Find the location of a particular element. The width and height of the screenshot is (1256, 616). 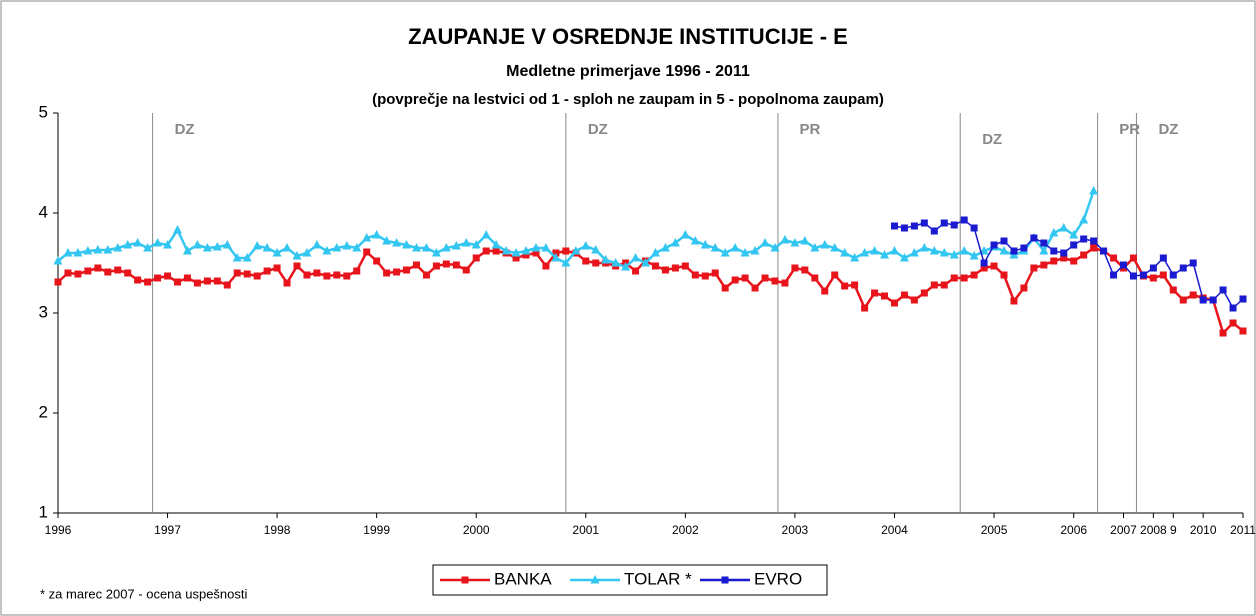

x-tick-label: 2000 is located at coordinates (476, 530).